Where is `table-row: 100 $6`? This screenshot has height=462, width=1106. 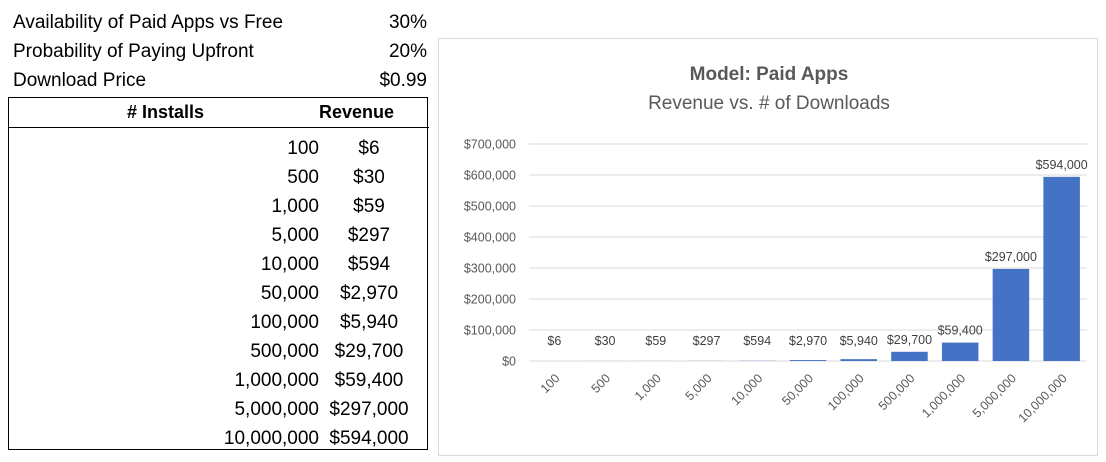
table-row: 100 $6 is located at coordinates (219, 148).